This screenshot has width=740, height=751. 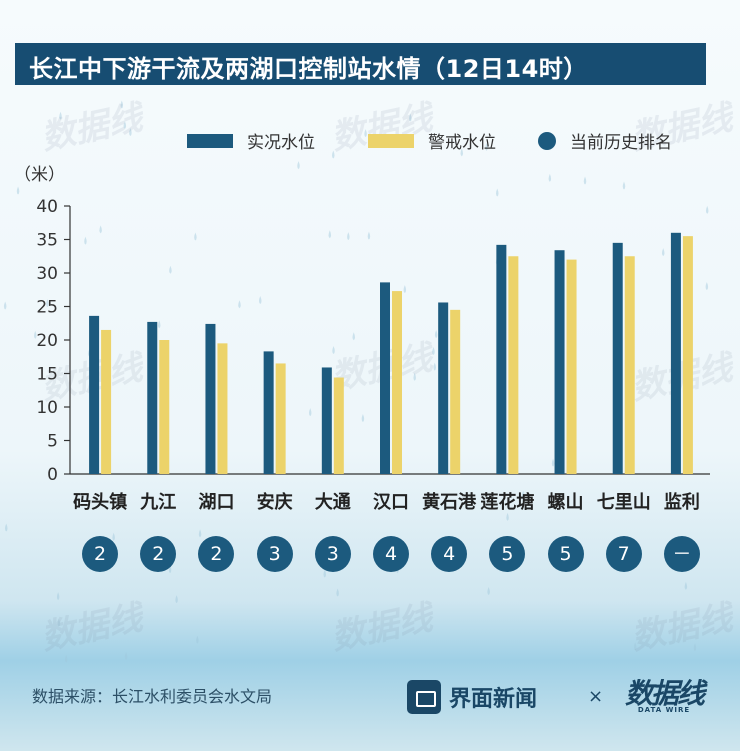 I want to click on legend: 实况水位 警戒水位 当前历史排名, so click(x=370, y=143).